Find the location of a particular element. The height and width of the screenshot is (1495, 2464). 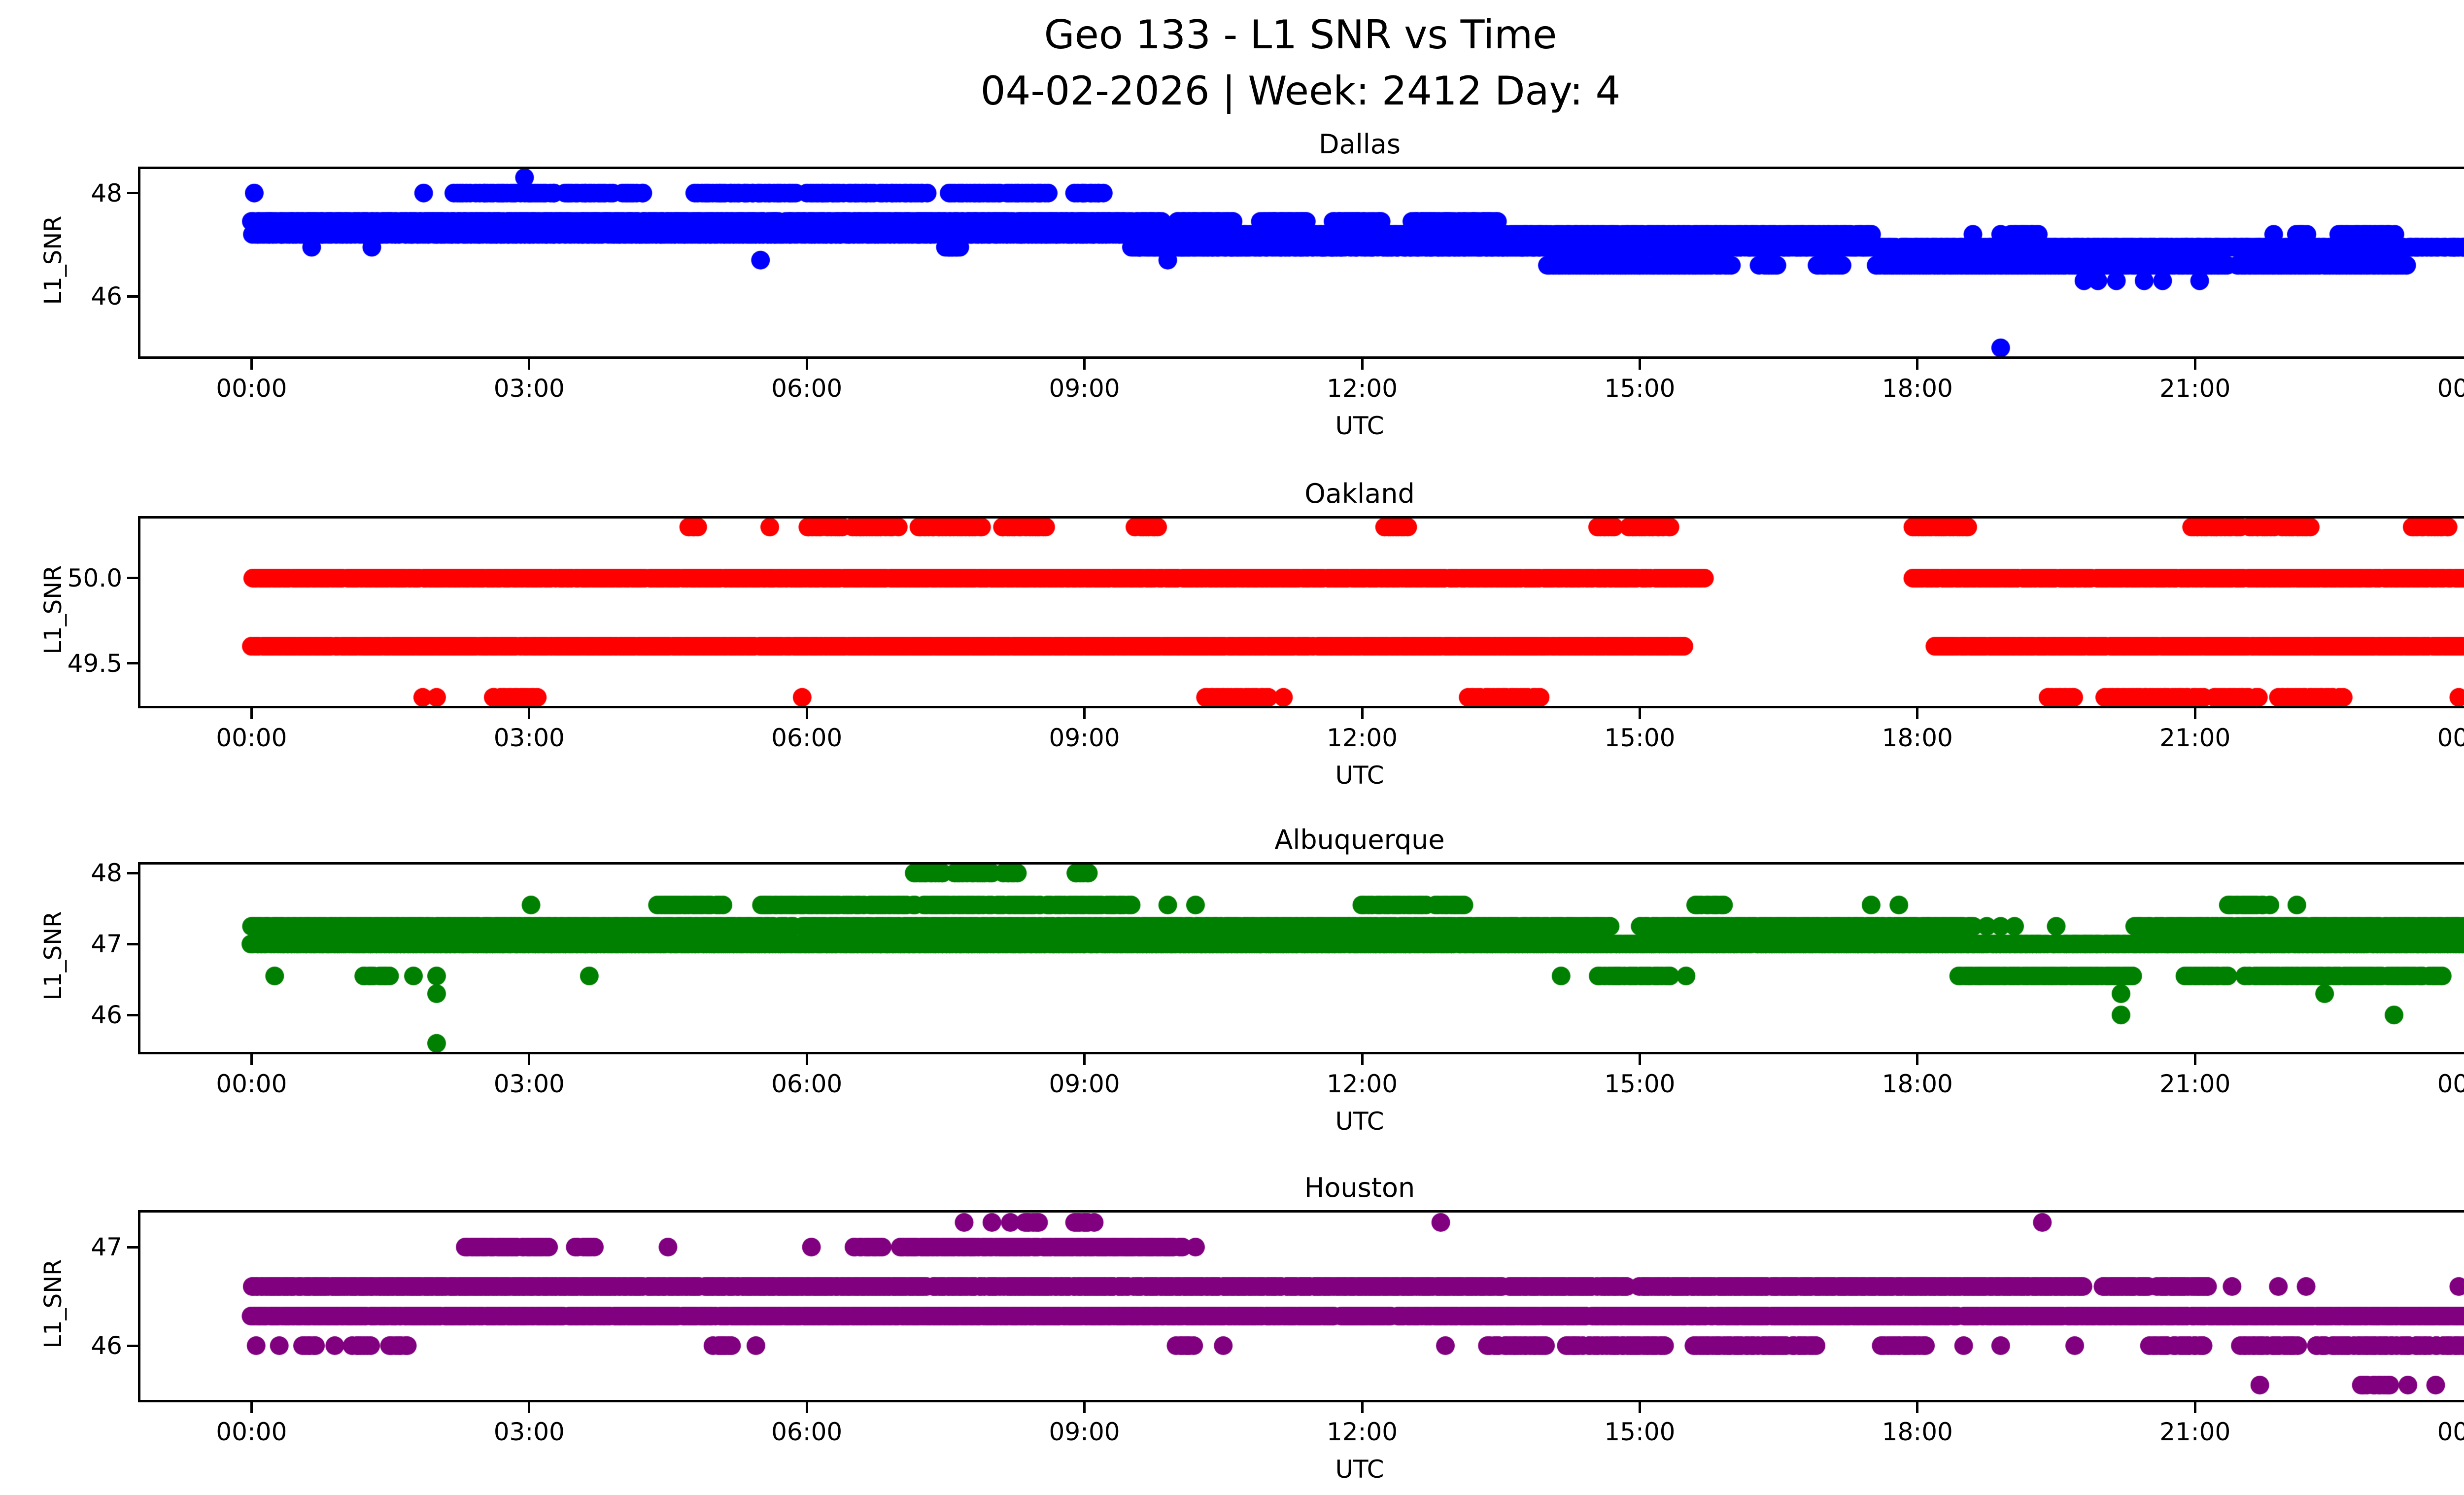

subplot-title-albuquerque: Albuquerque is located at coordinates (1359, 839).